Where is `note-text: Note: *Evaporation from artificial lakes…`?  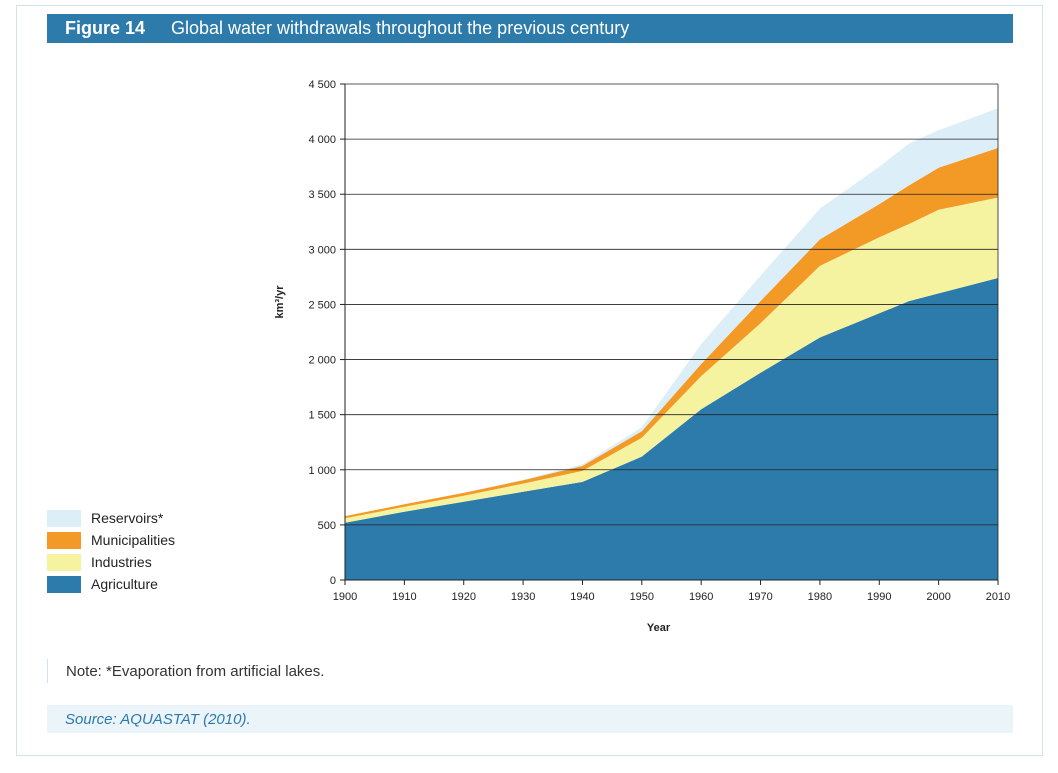
note-text: Note: *Evaporation from artificial lakes… is located at coordinates (195, 671).